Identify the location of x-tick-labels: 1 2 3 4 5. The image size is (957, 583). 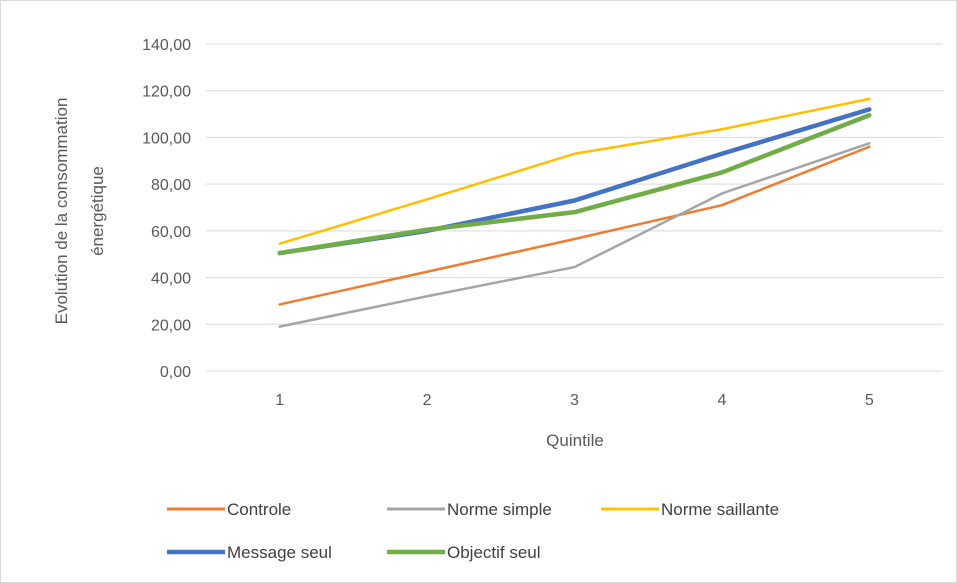
(574, 400).